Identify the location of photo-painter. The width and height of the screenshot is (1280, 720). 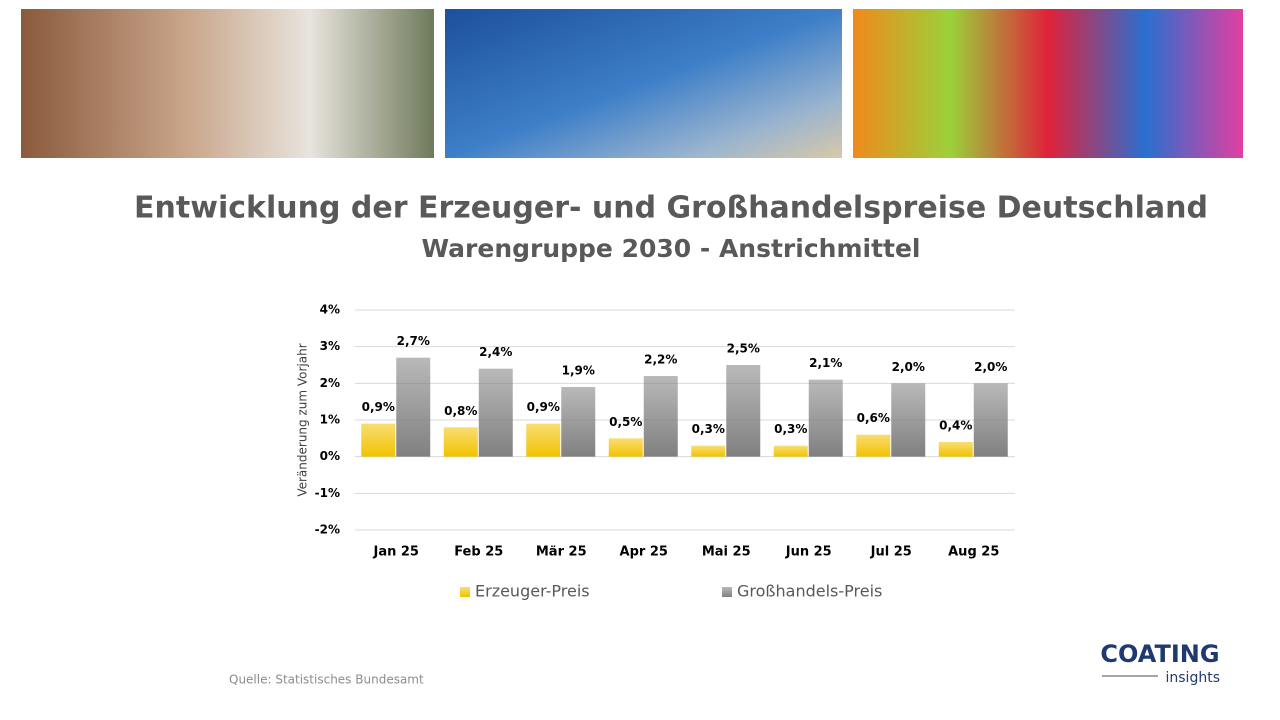
(227, 83).